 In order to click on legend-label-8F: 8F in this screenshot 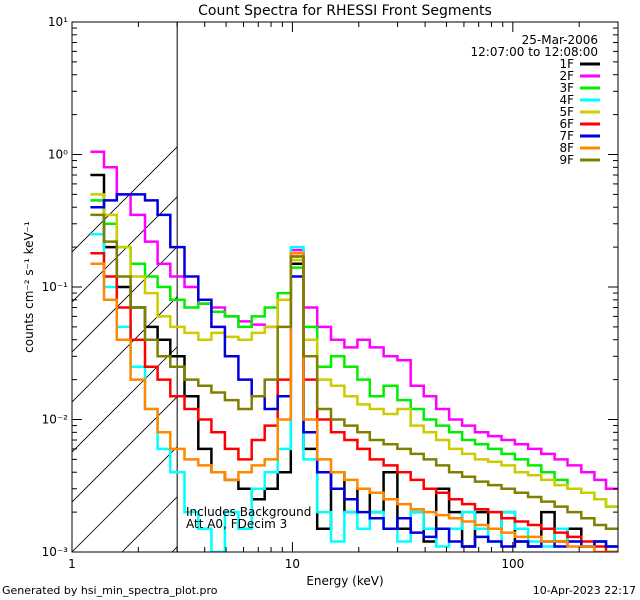, I will do `click(566, 148)`.